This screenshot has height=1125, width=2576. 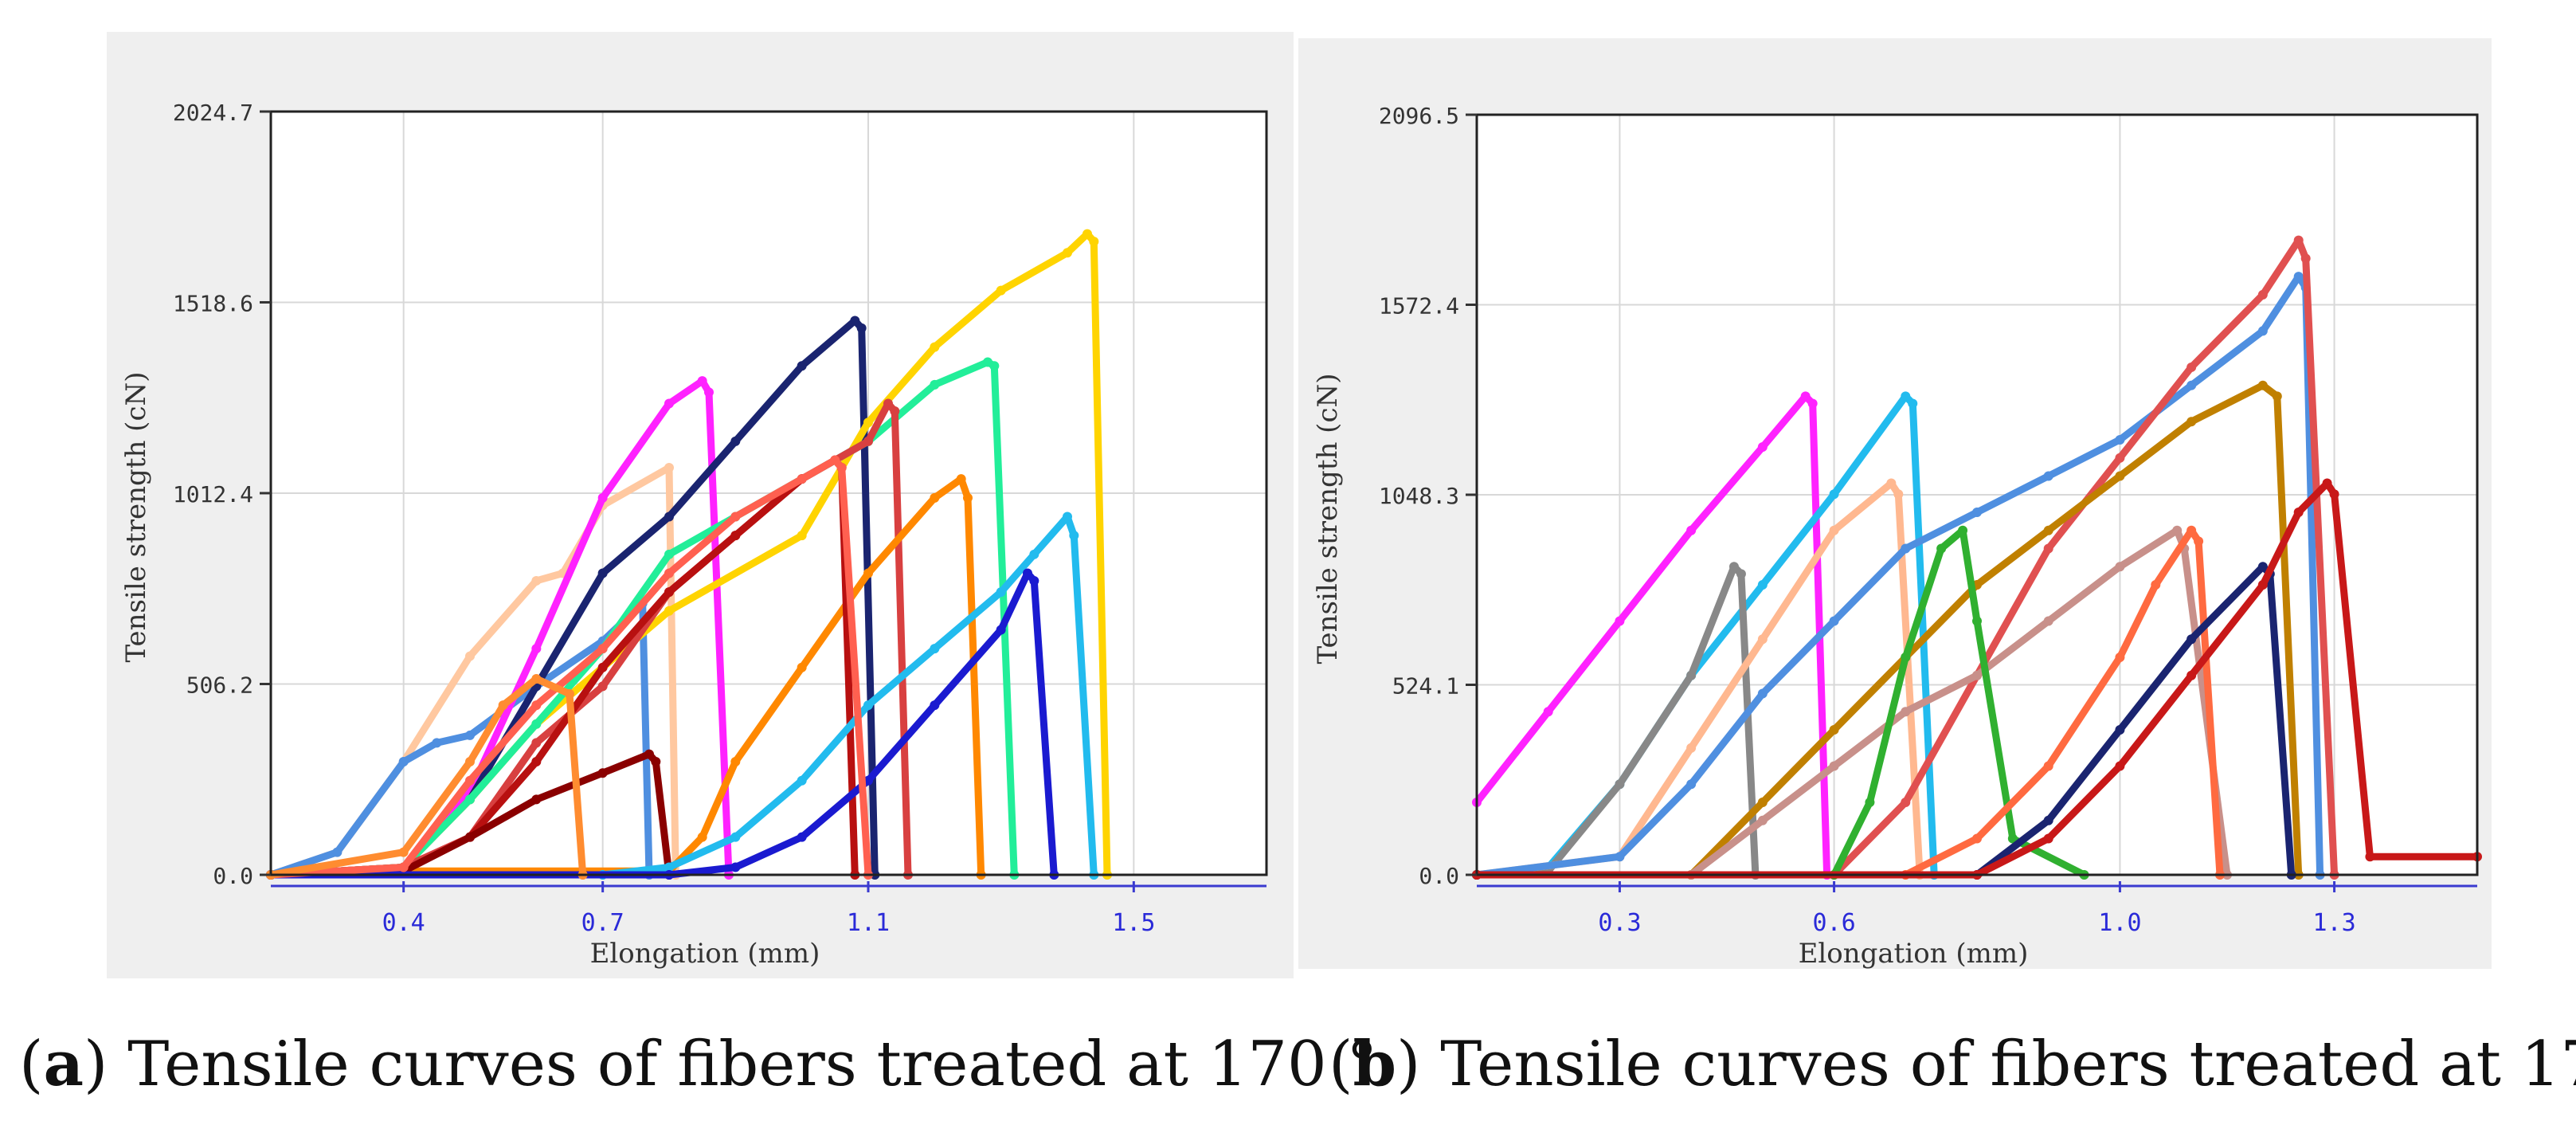 I want to click on chart-b-xtick-label-1: 0.6, so click(x=1833, y=923).